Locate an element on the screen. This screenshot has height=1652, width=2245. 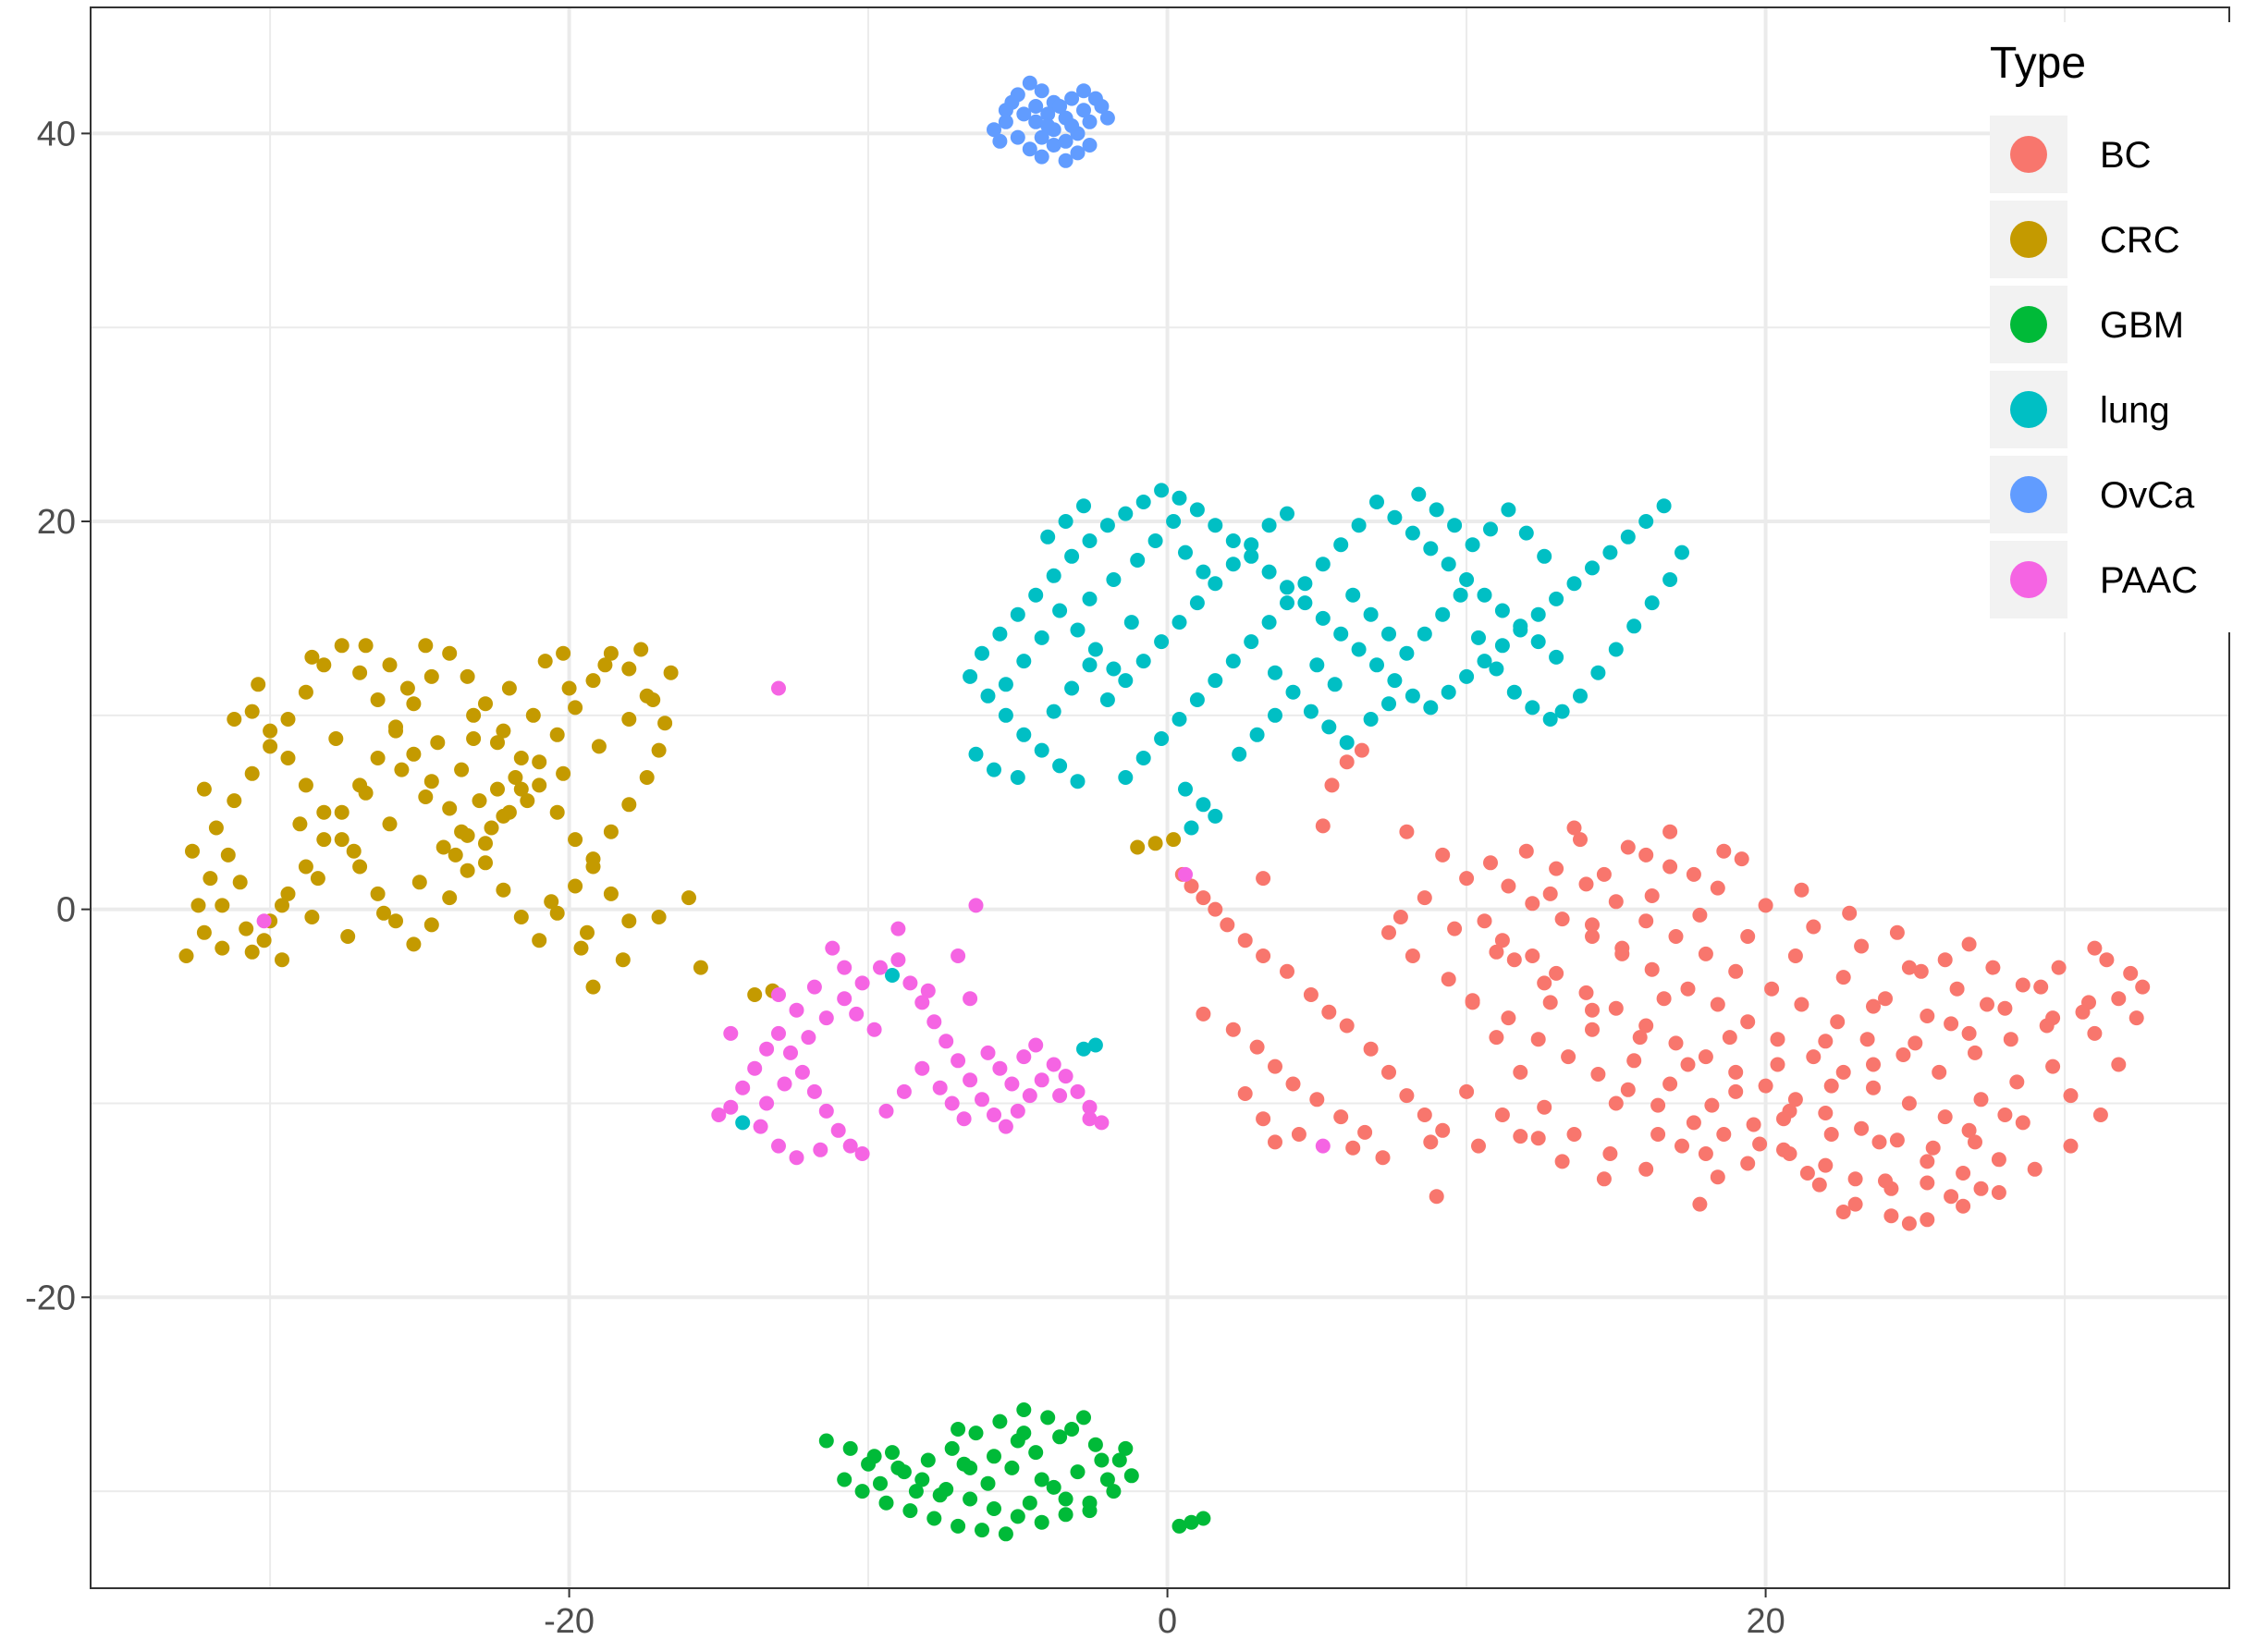
series-gbm is located at coordinates (1014, 1472).